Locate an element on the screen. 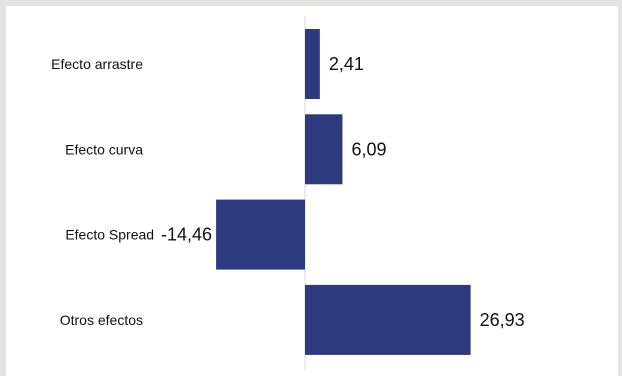 The height and width of the screenshot is (376, 622). category-label: Otros efectos is located at coordinates (101, 320).